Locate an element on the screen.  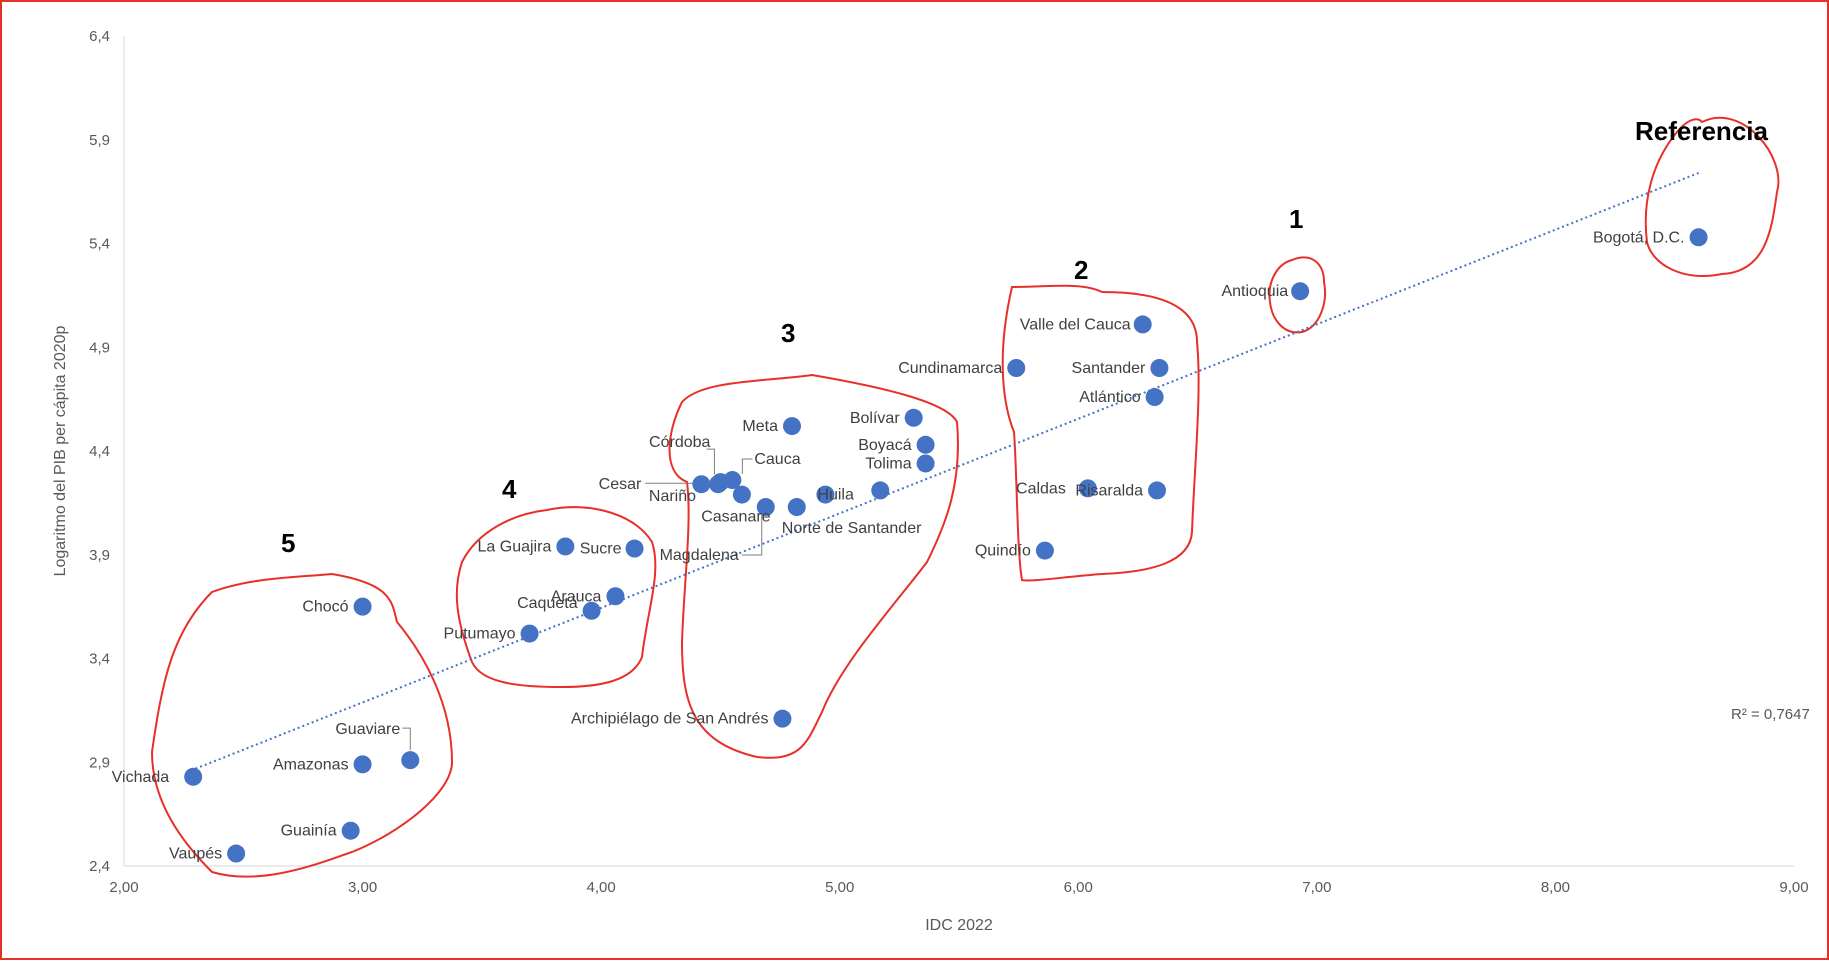
point-label: Meta is located at coordinates (760, 426).